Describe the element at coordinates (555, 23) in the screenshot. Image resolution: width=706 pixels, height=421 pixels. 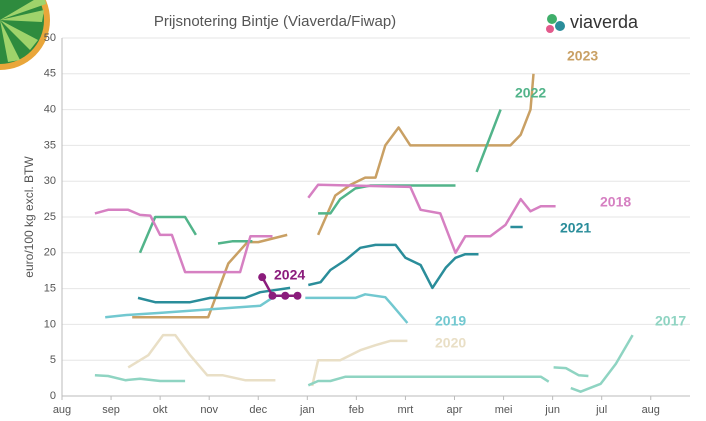
I see `brand-logo` at that location.